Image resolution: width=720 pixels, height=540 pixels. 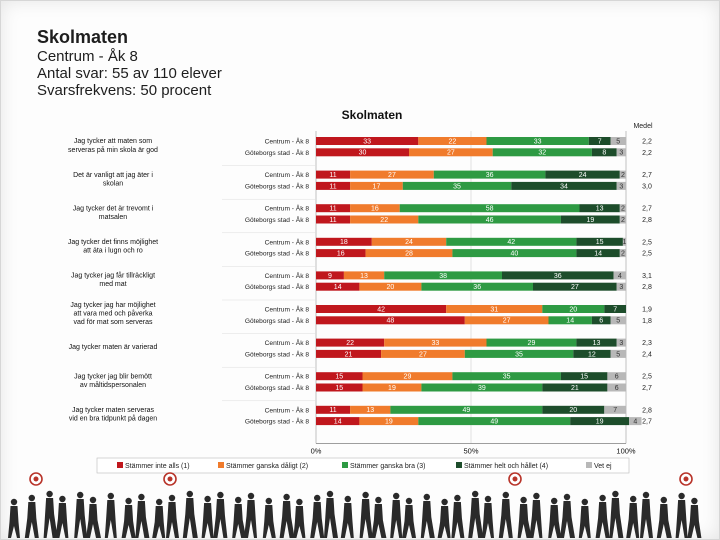 I want to click on bar-value-label: 48, so click(x=391, y=321).